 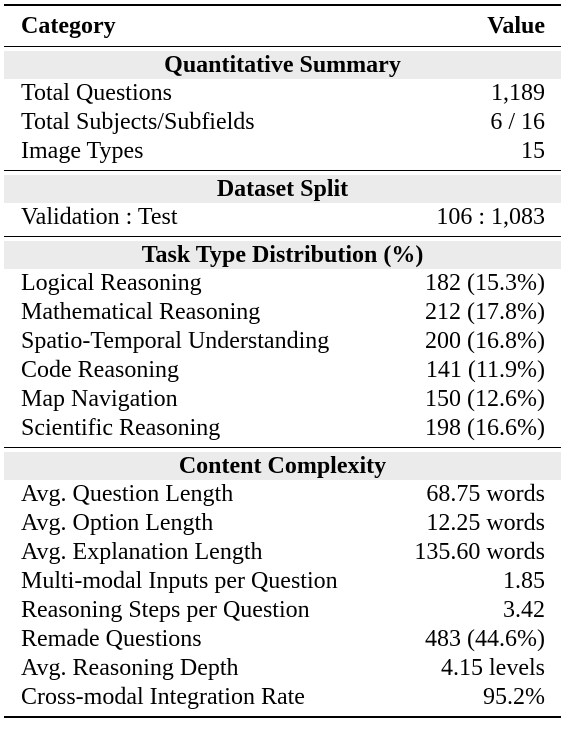 What do you see at coordinates (282, 466) in the screenshot?
I see `section-title: Content Complexity` at bounding box center [282, 466].